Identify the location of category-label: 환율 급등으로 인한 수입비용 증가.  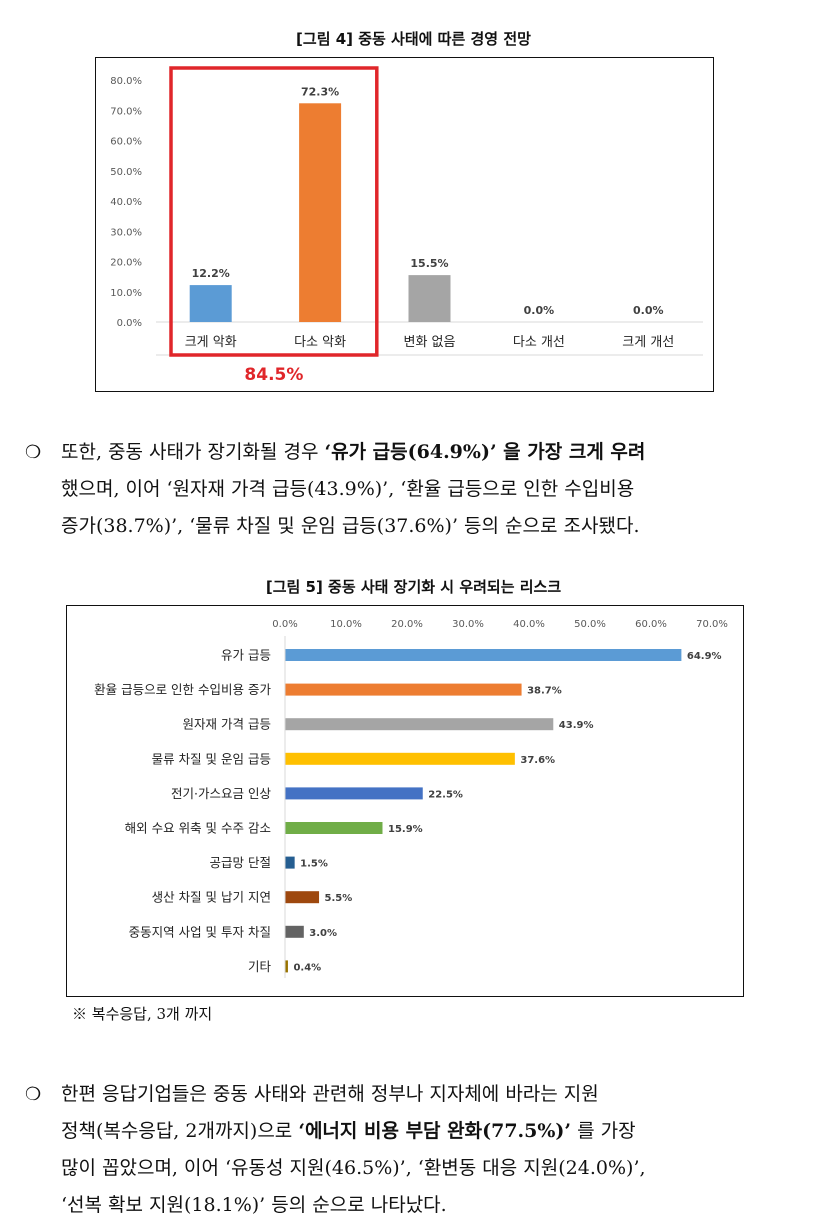
(182, 689).